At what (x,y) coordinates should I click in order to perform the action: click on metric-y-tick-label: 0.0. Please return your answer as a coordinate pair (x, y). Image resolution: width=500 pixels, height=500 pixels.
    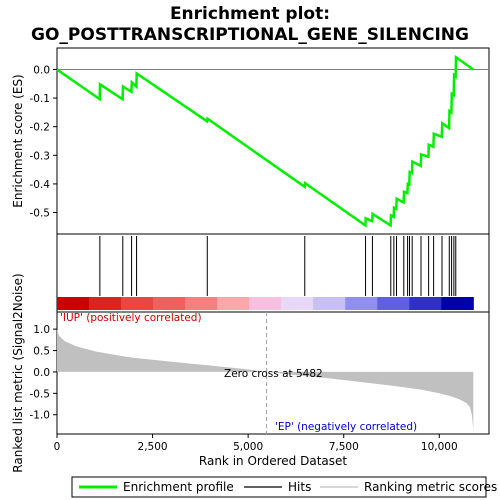
    Looking at the image, I should click on (41, 373).